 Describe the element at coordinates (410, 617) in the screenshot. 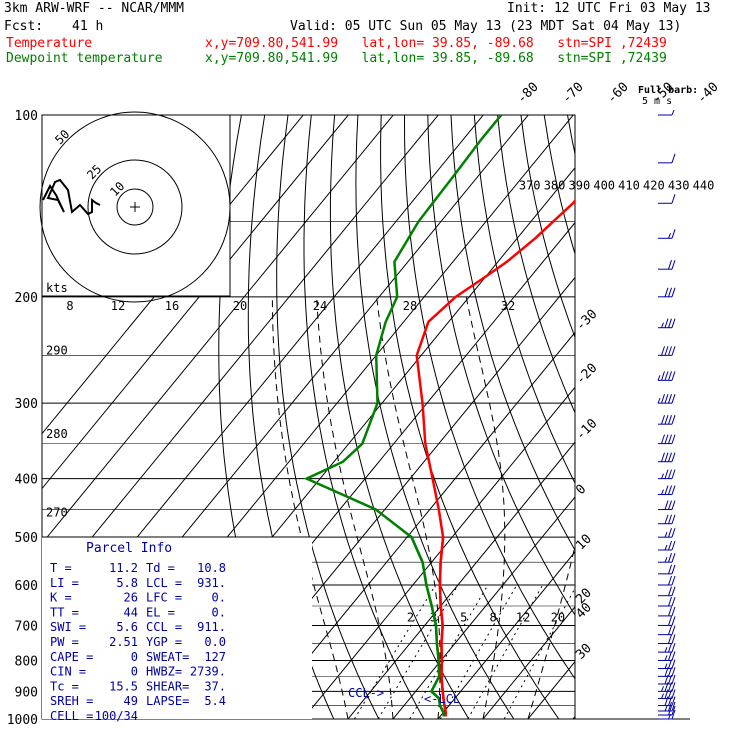

I see `mixing-ratio-label: 2` at that location.